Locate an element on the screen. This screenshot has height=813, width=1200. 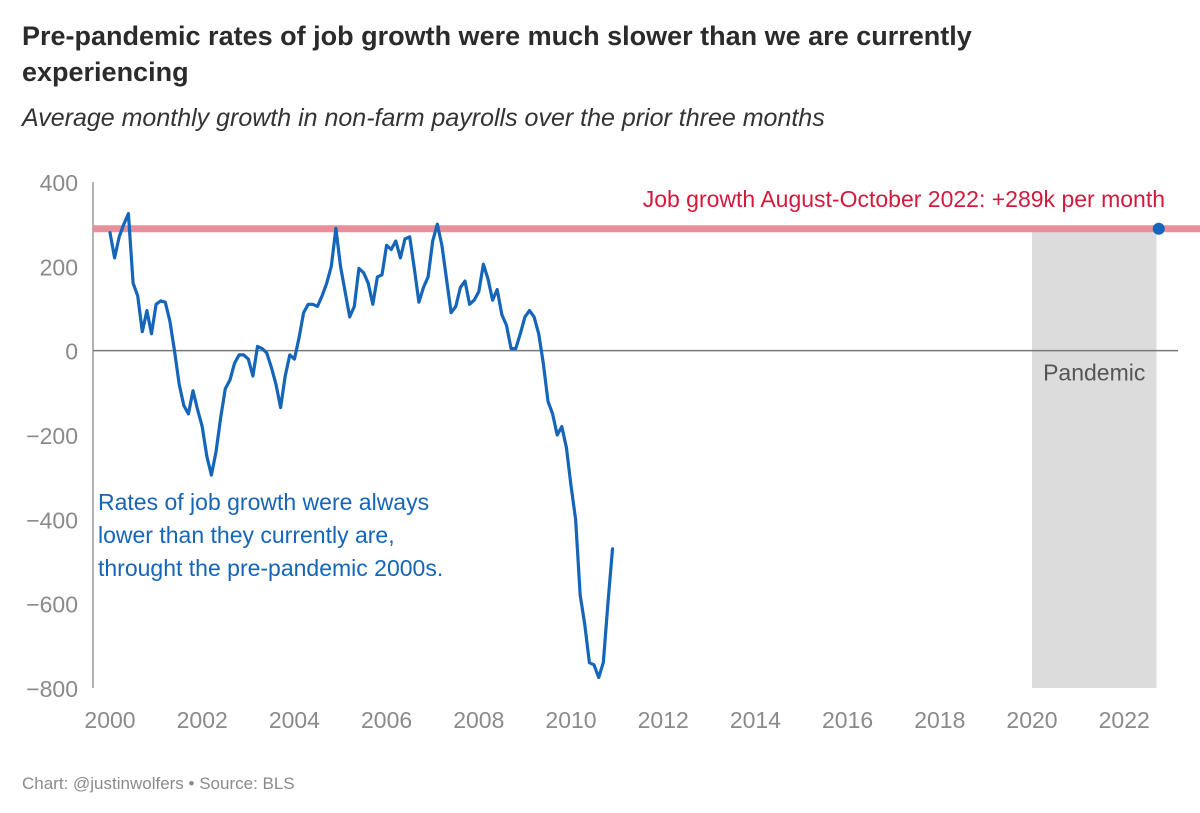
y-tick-label: −800 is located at coordinates (52, 689).